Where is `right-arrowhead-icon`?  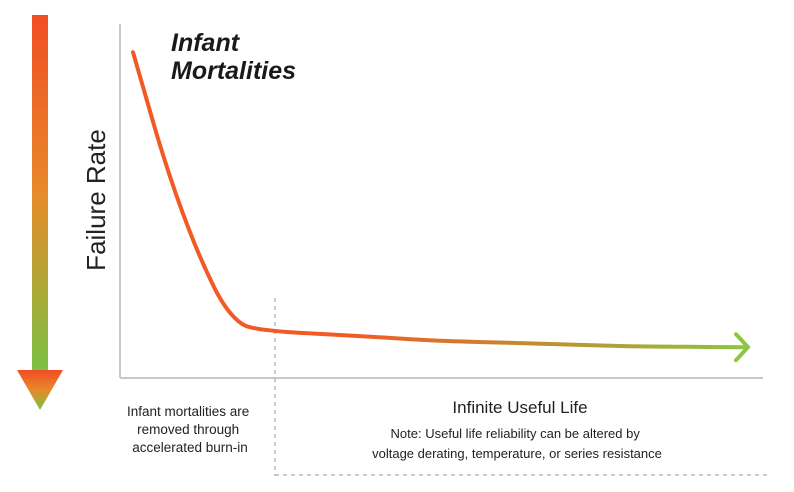
right-arrowhead-icon is located at coordinates (742, 347).